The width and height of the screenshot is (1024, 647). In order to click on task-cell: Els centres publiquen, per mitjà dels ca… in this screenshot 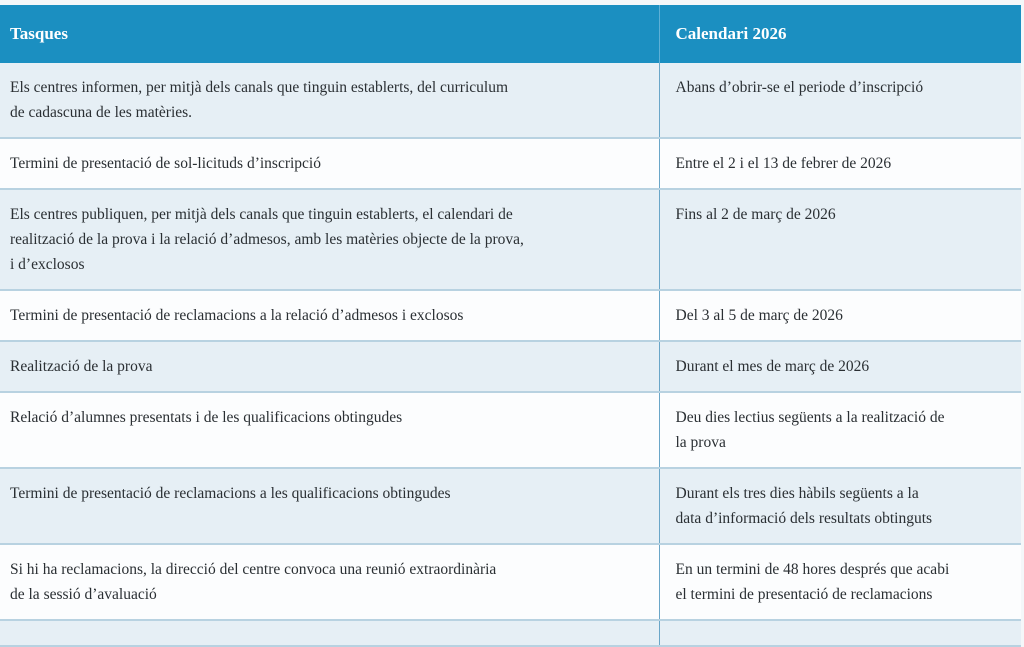, I will do `click(329, 240)`.